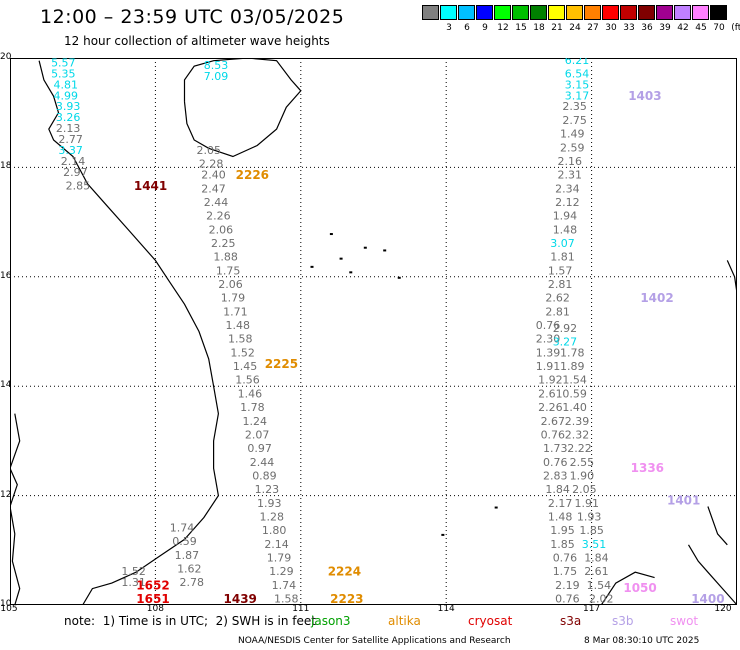 The image size is (740, 650). Describe the element at coordinates (683, 28) in the screenshot. I see `color-scale-label: 42` at that location.